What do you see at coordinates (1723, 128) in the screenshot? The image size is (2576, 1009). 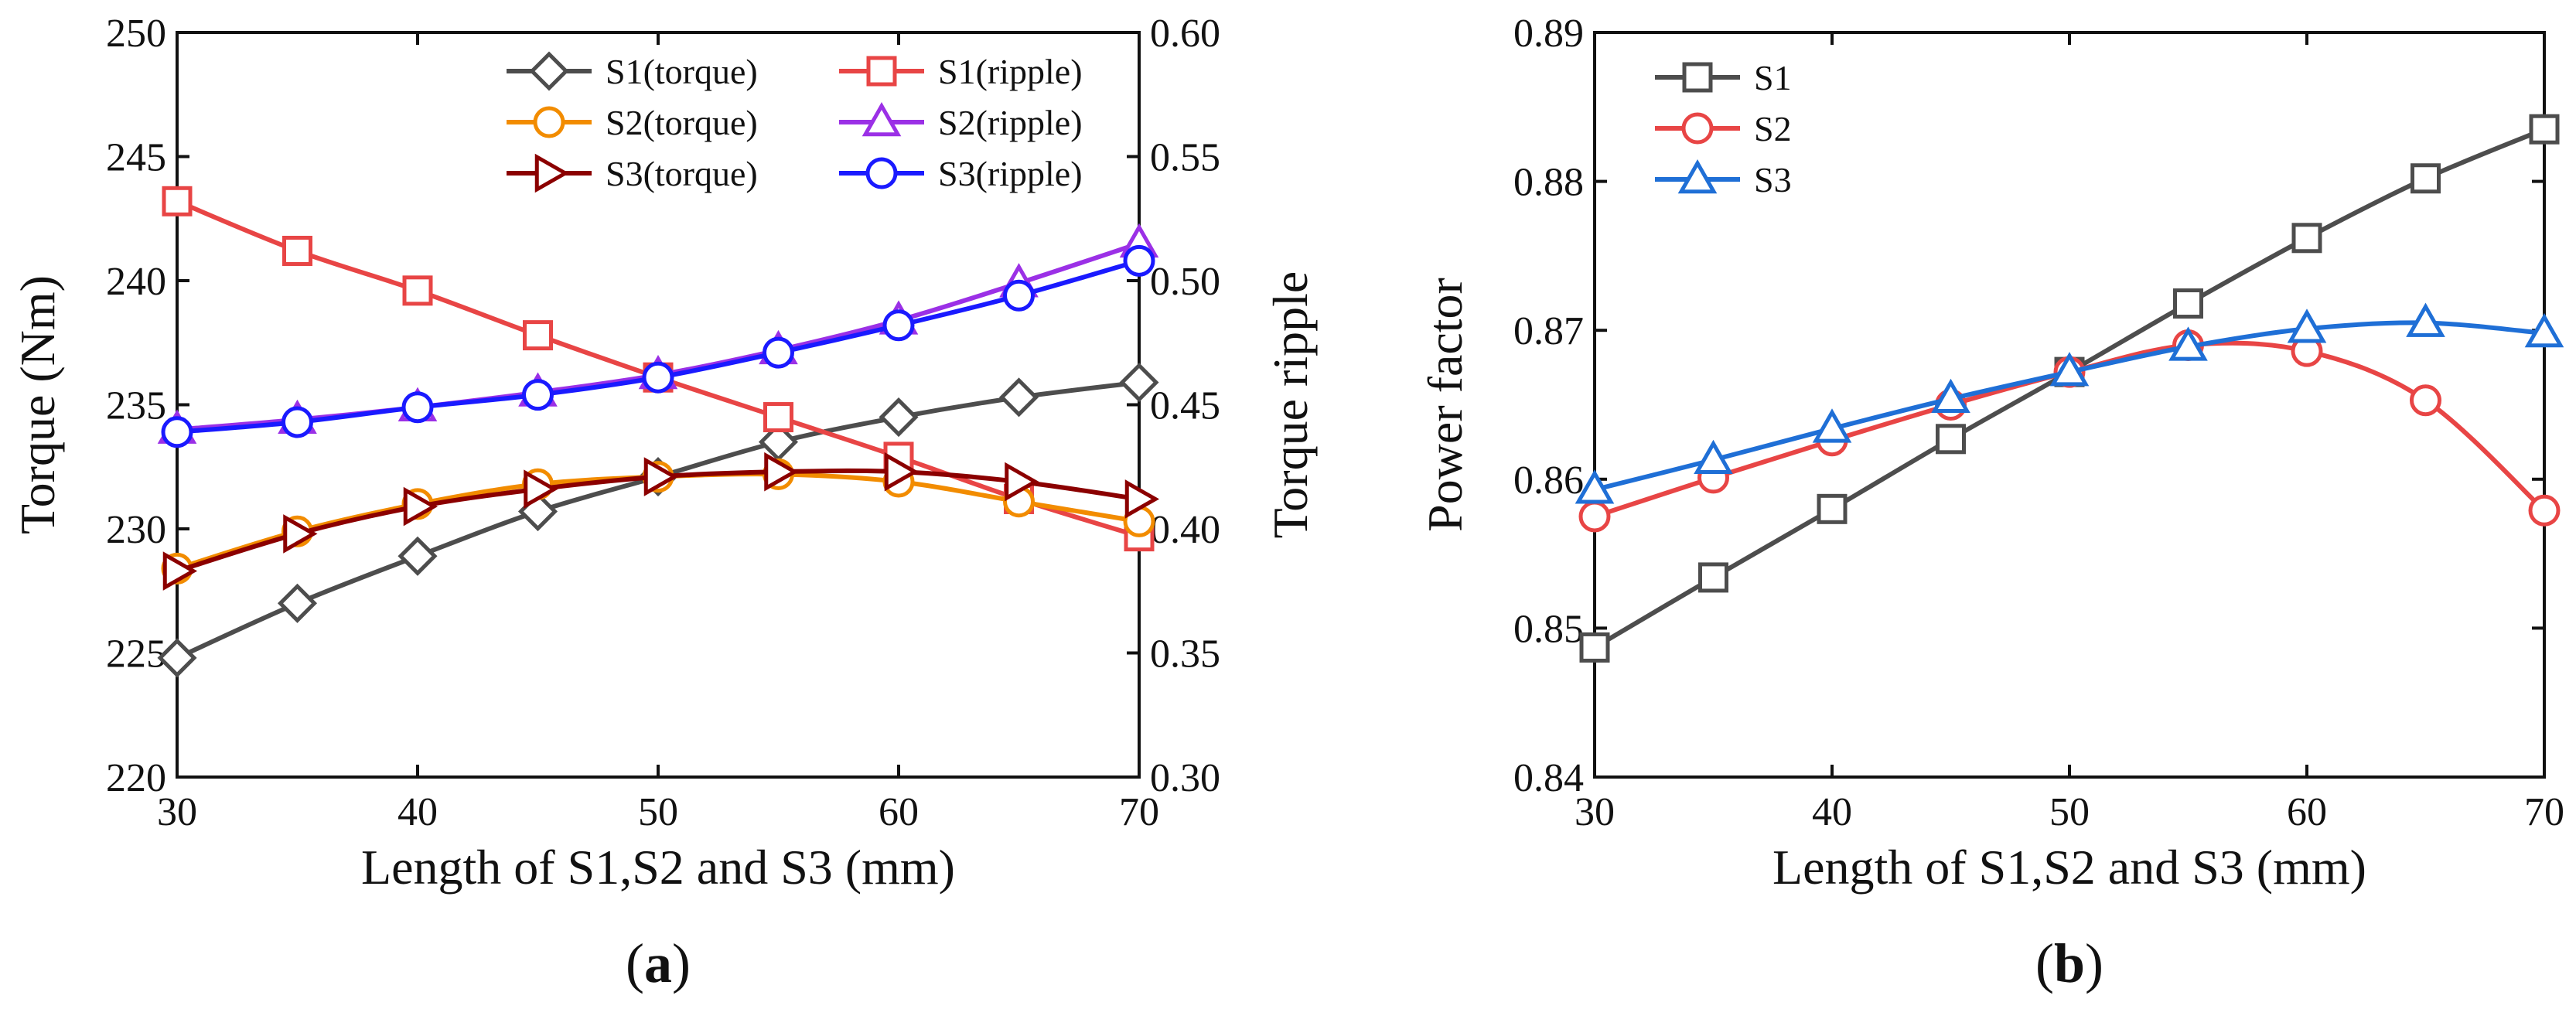 I see `legend-item: S2` at bounding box center [1723, 128].